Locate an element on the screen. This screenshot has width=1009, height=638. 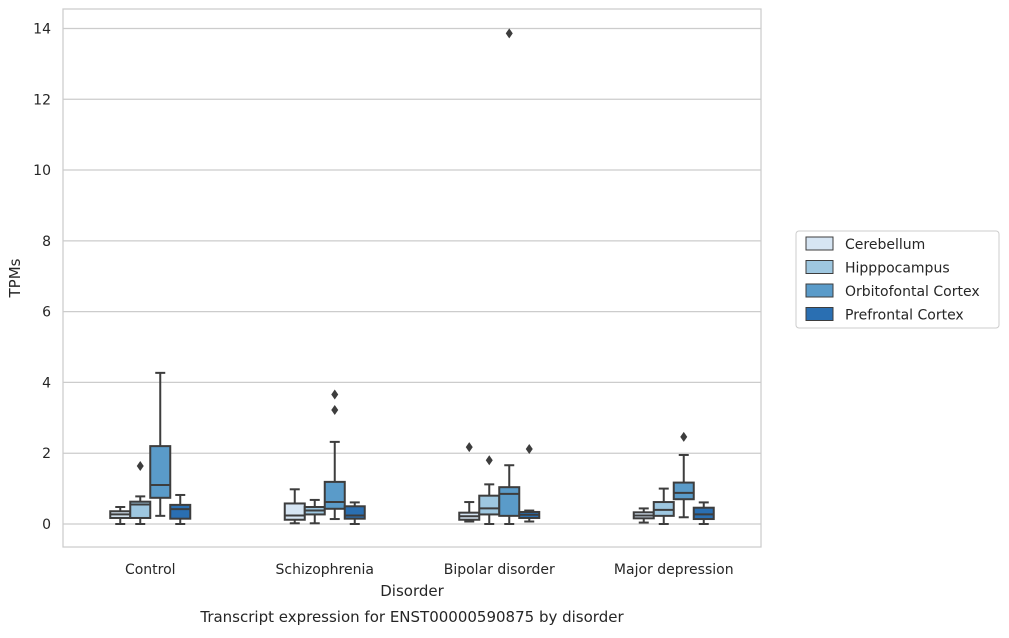
y-tick-label: 8 is located at coordinates (46, 242).